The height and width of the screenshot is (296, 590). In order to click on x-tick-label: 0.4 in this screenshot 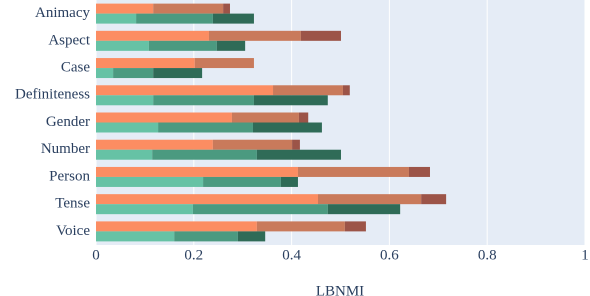, I will do `click(291, 255)`.